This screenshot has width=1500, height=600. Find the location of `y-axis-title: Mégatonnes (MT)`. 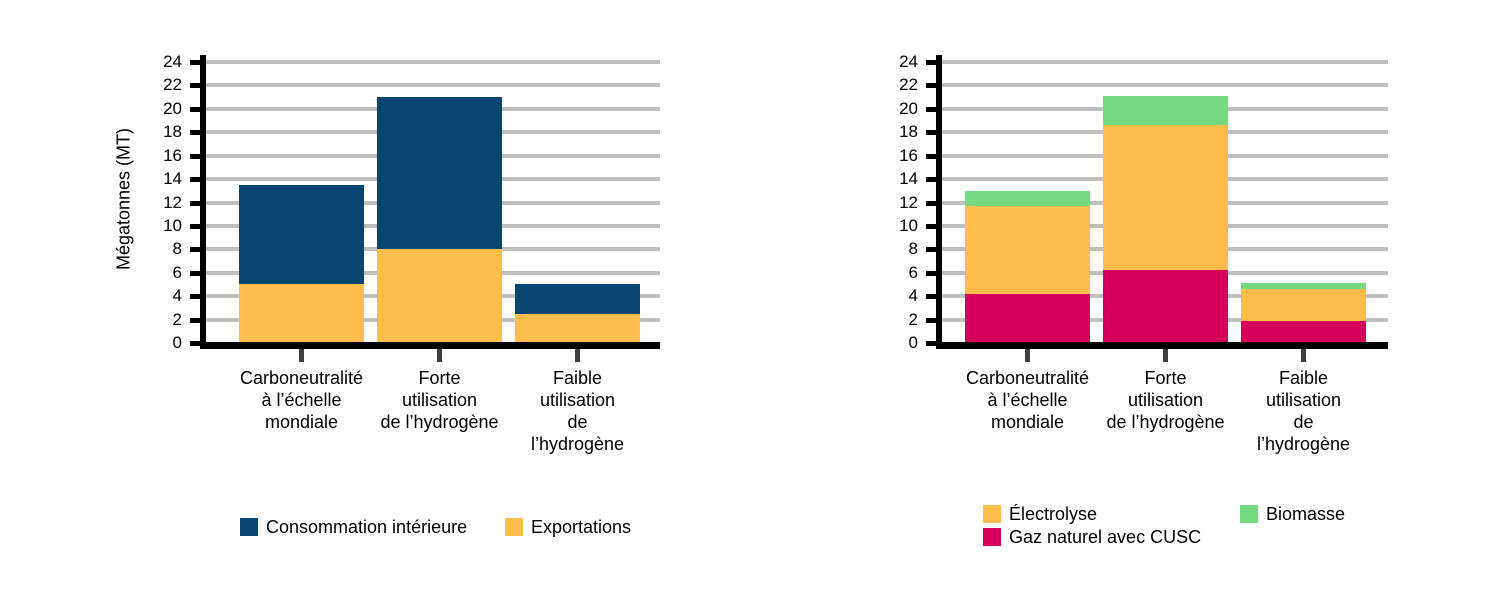

y-axis-title: Mégatonnes (MT) is located at coordinates (123, 199).